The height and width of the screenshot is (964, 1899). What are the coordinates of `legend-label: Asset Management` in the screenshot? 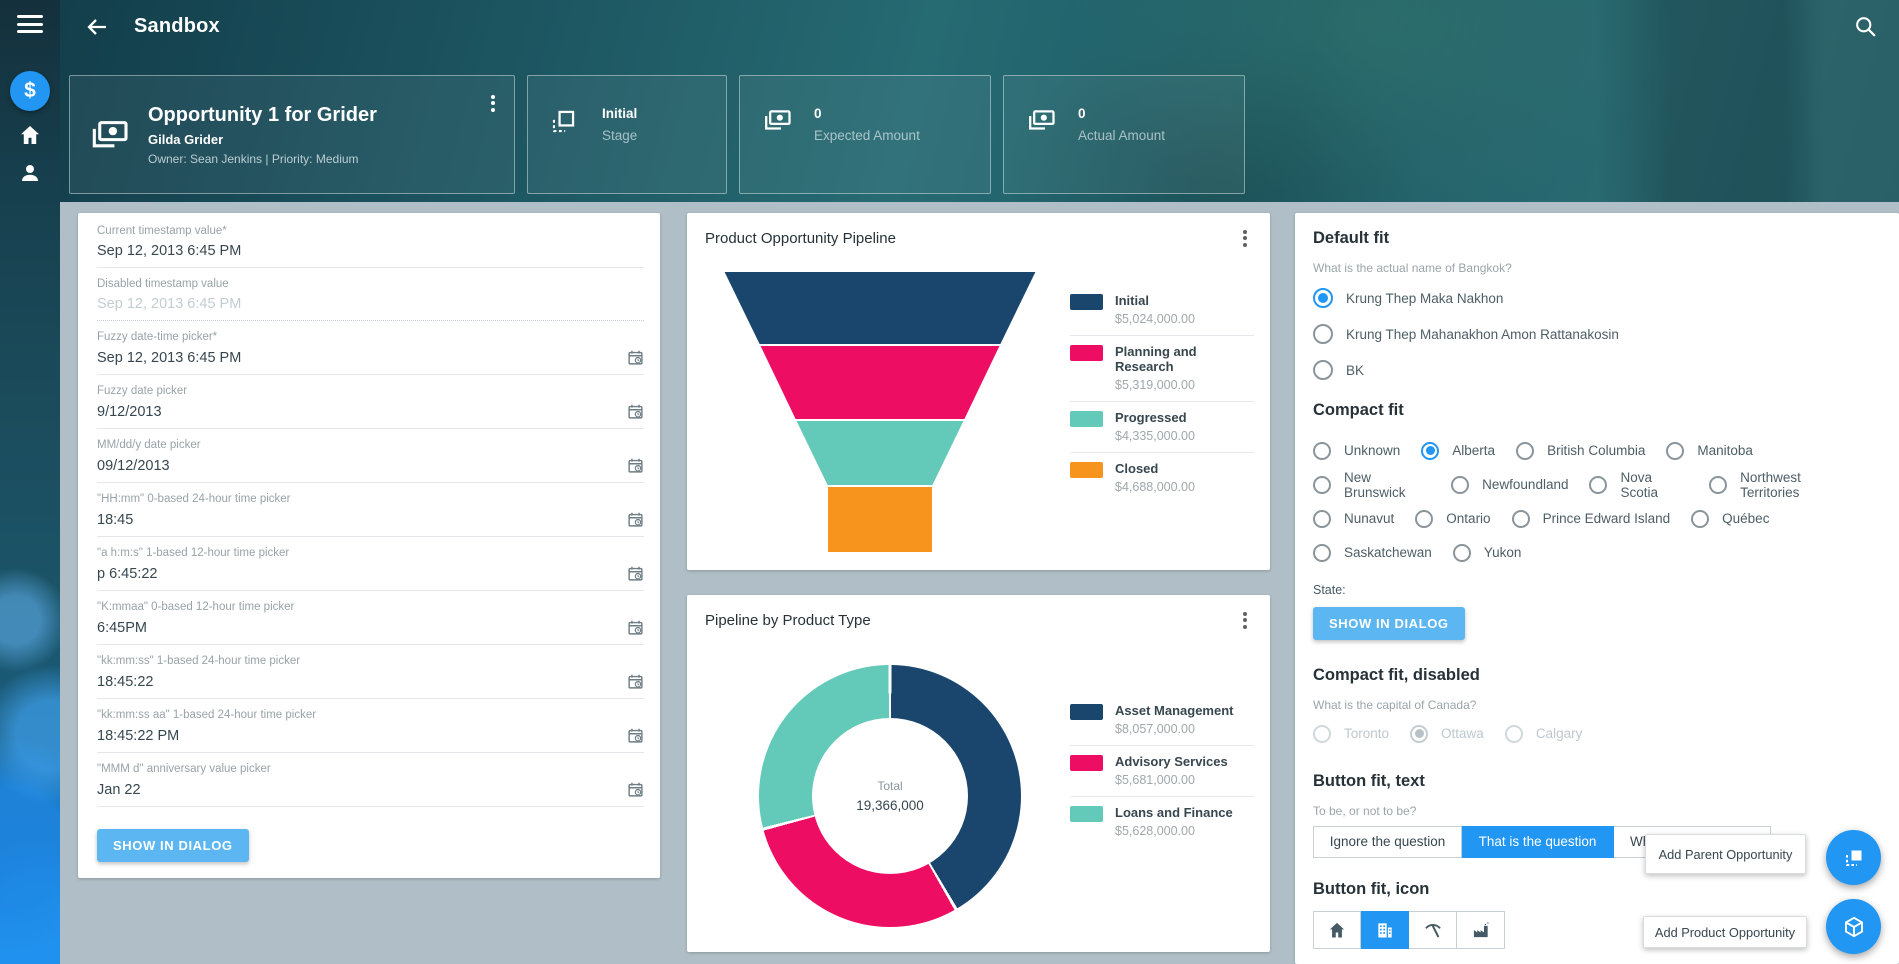 It's located at (1174, 710).